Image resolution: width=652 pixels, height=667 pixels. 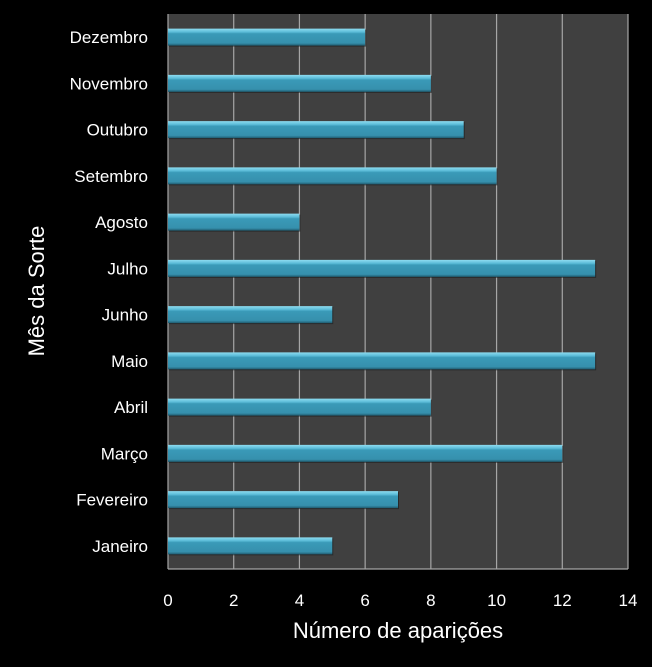 What do you see at coordinates (299, 407) in the screenshot?
I see `bar-abril` at bounding box center [299, 407].